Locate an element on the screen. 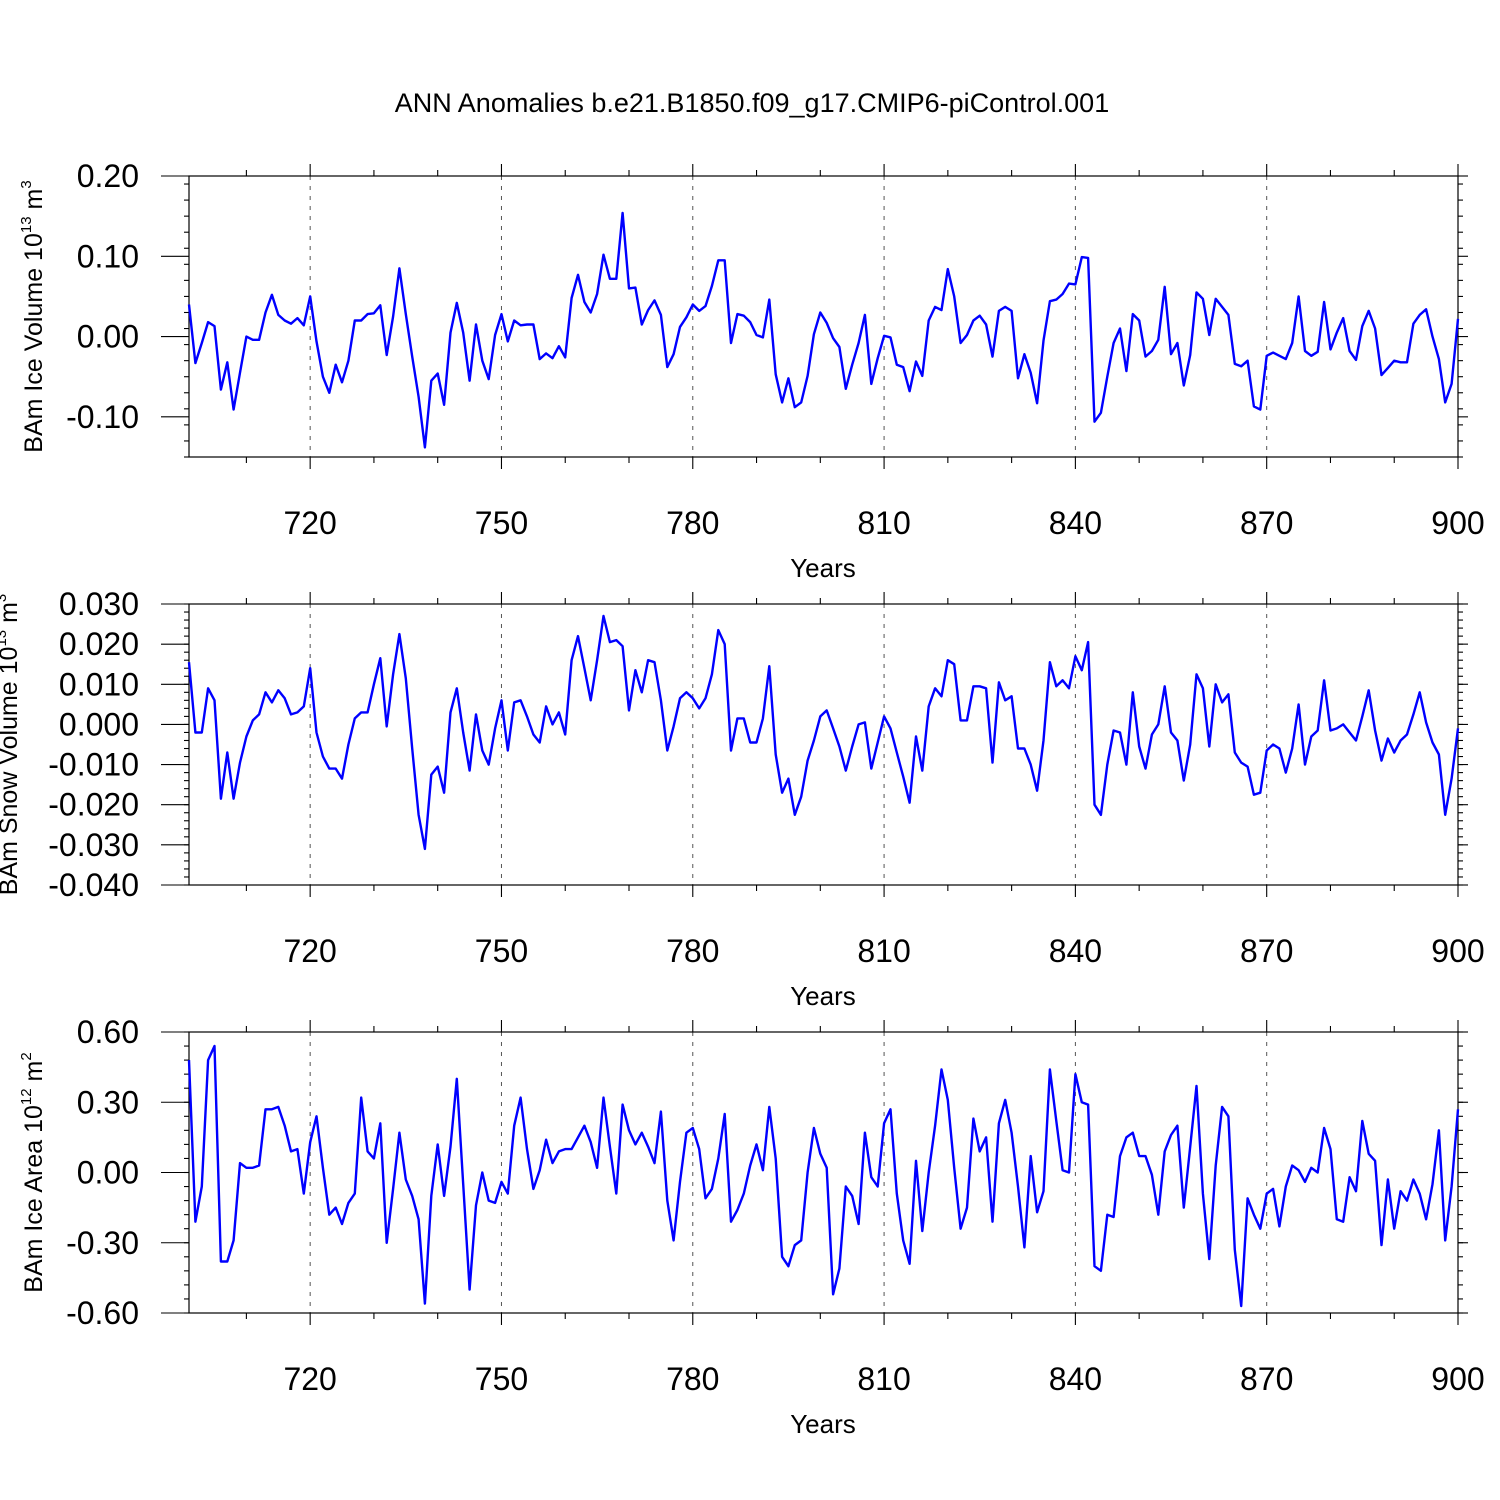 This screenshot has height=1500, width=1500. y-tick-label: 0.030 is located at coordinates (99, 604).